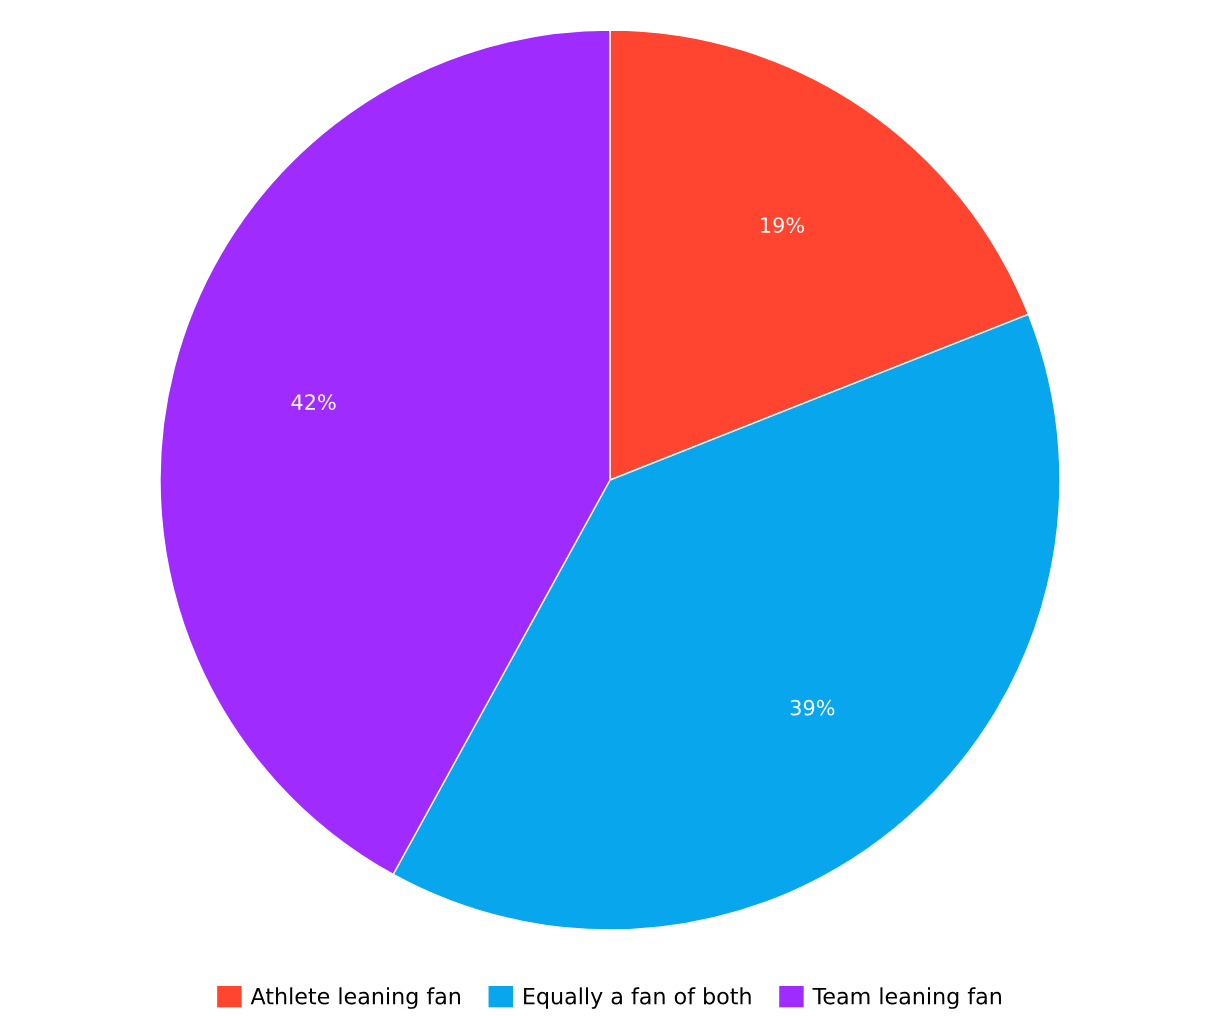 The height and width of the screenshot is (1016, 1220). What do you see at coordinates (313, 402) in the screenshot?
I see `data-label: 42%` at bounding box center [313, 402].